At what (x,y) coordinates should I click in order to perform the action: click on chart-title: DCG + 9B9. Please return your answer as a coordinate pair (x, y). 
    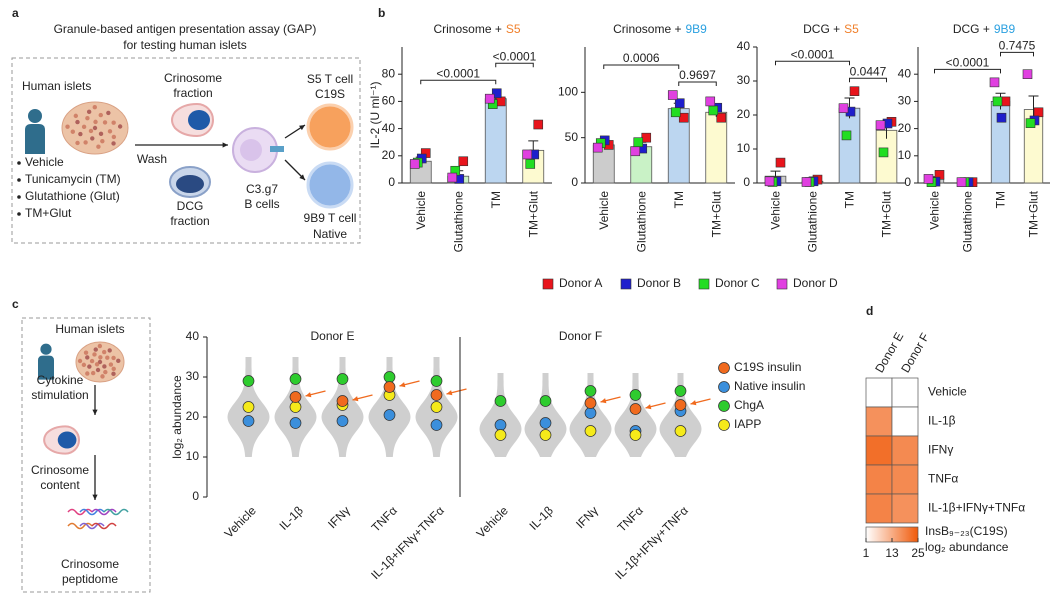
    Looking at the image, I should click on (984, 29).